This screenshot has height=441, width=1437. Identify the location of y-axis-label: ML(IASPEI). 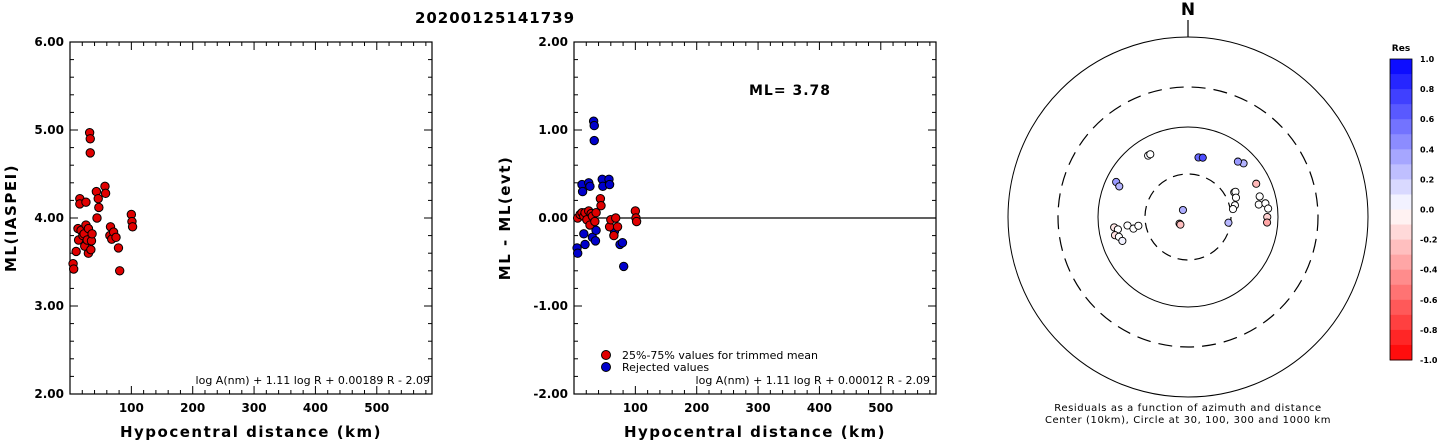
(11, 218).